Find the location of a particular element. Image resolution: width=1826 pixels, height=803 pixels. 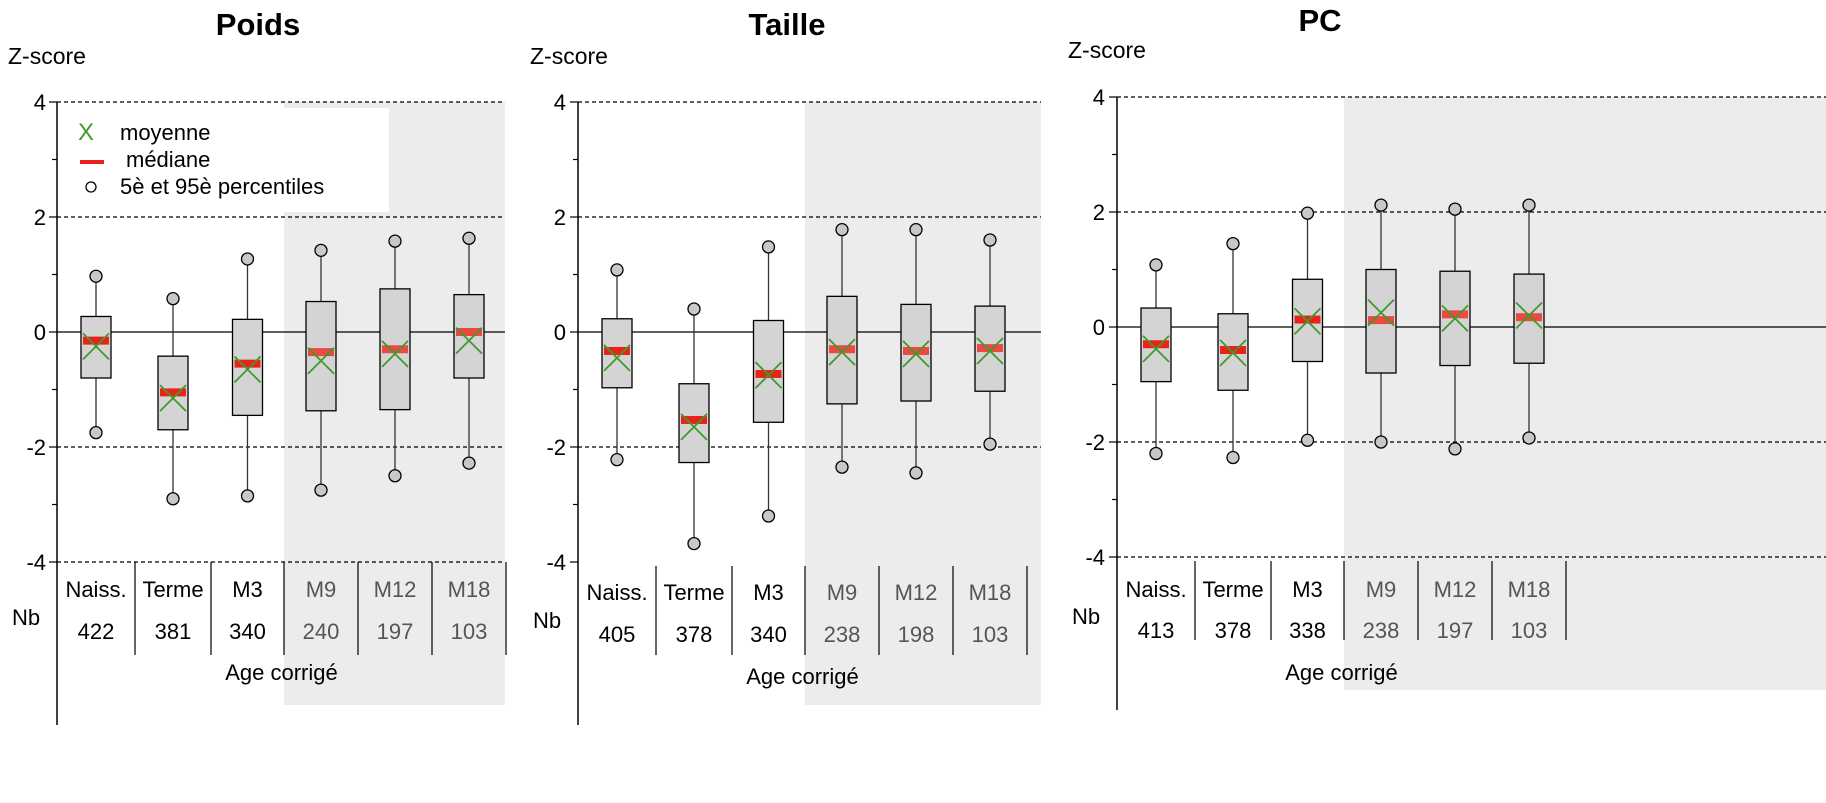

nb-value: 405 is located at coordinates (617, 634).